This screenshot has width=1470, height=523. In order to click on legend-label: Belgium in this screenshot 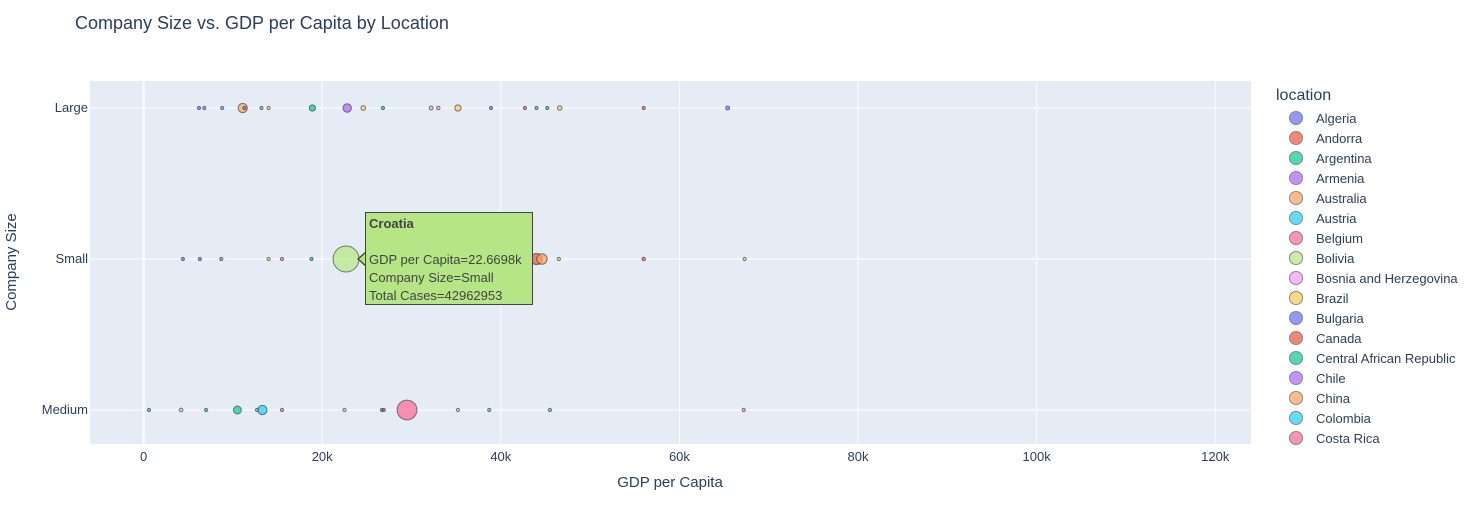, I will do `click(1339, 238)`.